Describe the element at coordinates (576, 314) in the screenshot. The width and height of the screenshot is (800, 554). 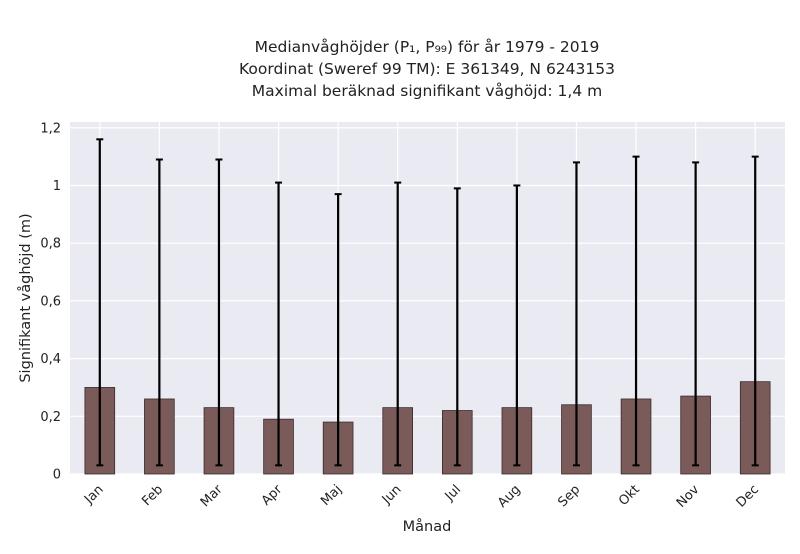
I see `error-bar-sep` at that location.